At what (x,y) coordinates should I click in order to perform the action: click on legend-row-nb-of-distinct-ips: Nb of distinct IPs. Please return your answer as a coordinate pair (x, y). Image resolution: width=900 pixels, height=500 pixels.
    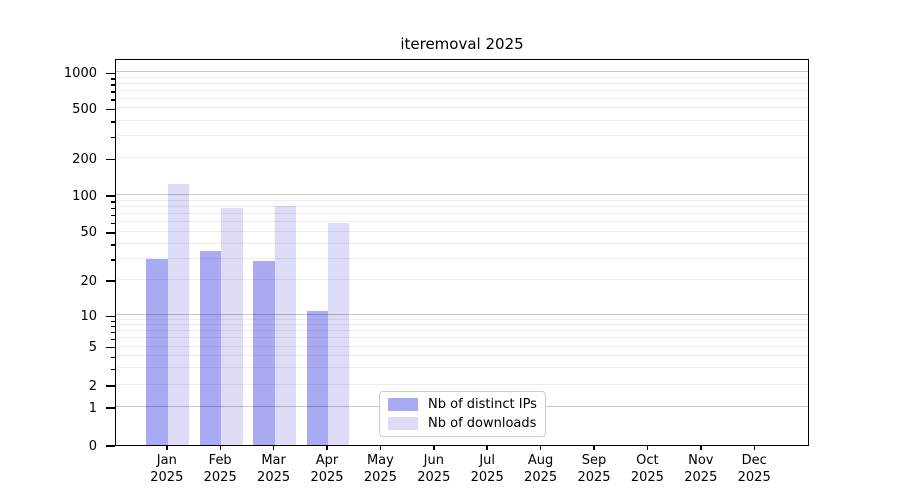
    Looking at the image, I should click on (462, 404).